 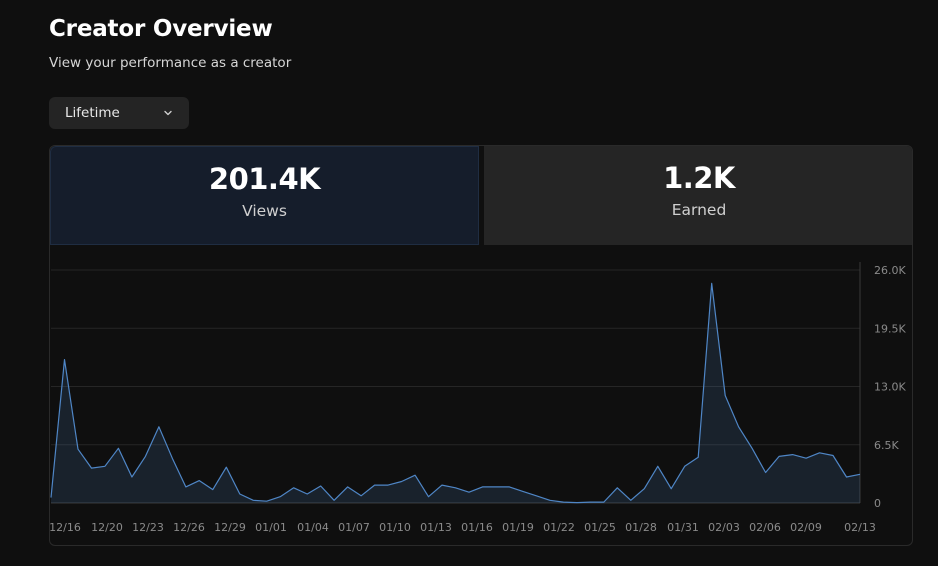 What do you see at coordinates (699, 210) in the screenshot?
I see `earned-label: Earned` at bounding box center [699, 210].